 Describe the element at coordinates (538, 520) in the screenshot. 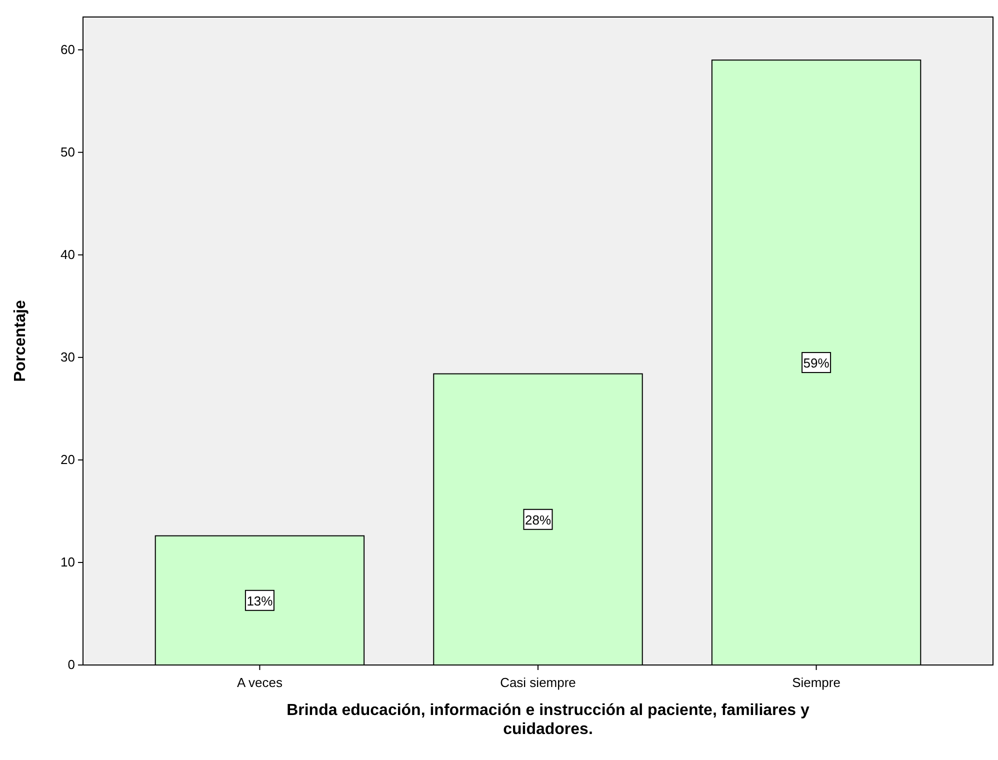

I see `data-label: 28%` at that location.